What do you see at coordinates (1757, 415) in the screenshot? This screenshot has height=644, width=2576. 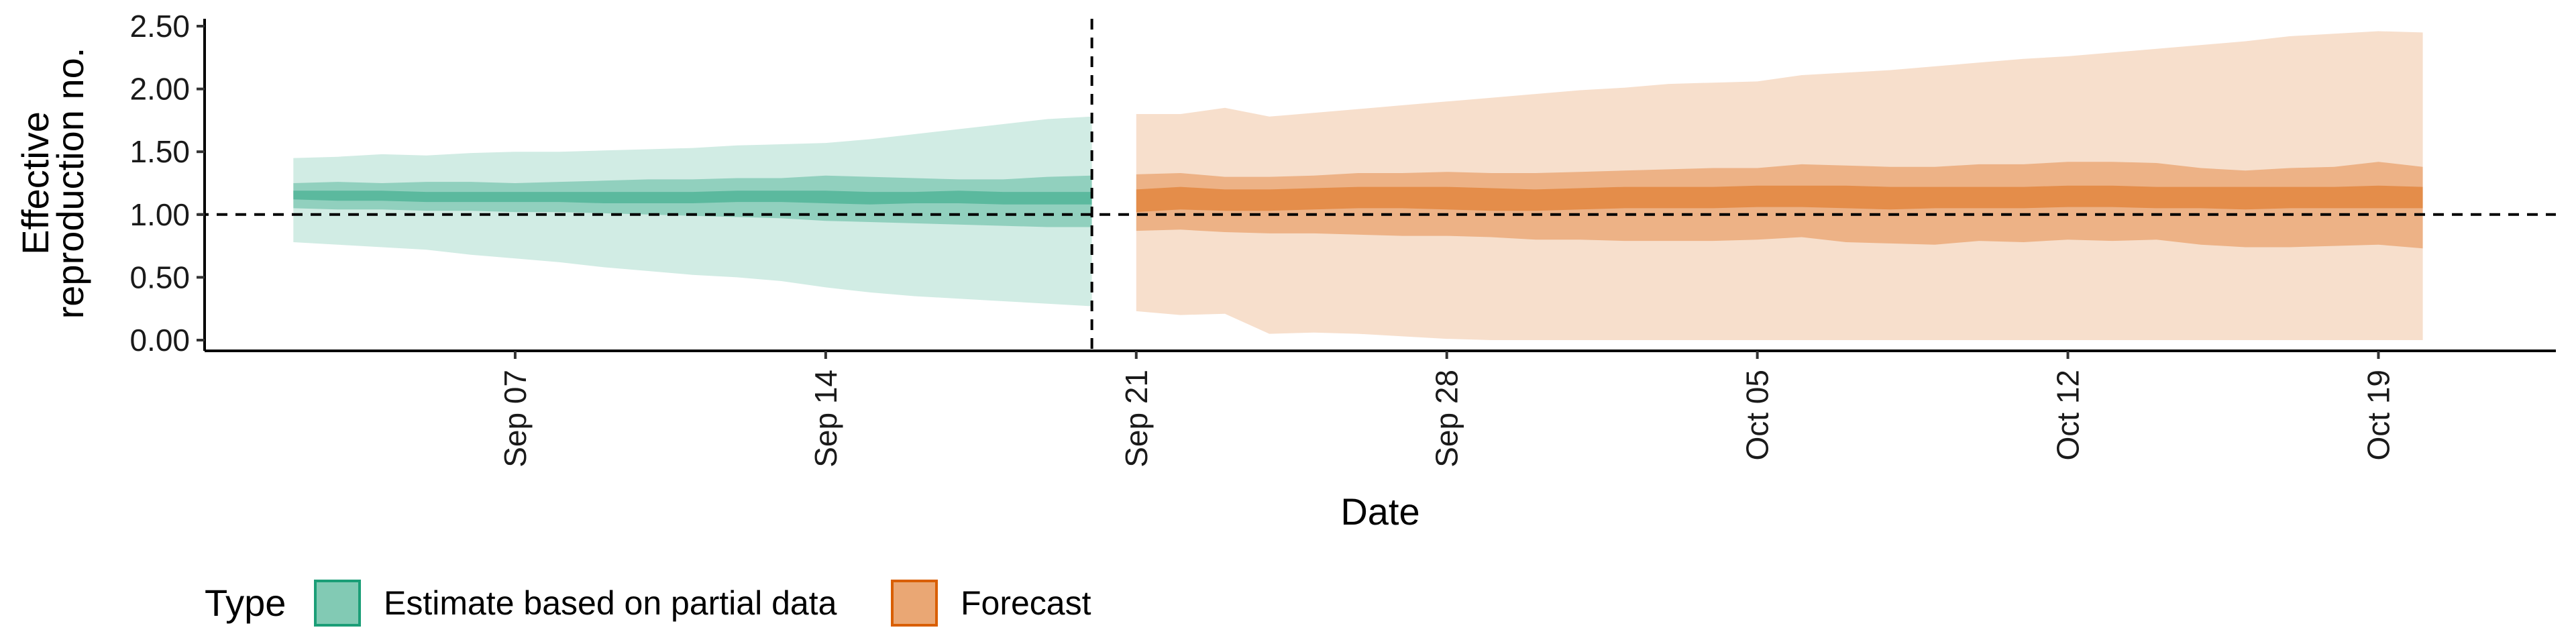 I see `x-tick-label: Oct 05` at bounding box center [1757, 415].